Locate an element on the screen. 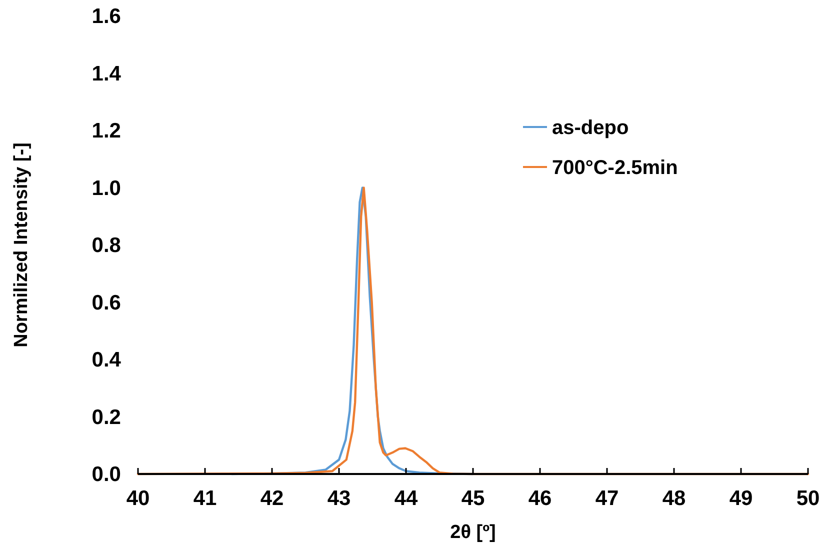  y-tick-label: 1.4 is located at coordinates (107, 74).